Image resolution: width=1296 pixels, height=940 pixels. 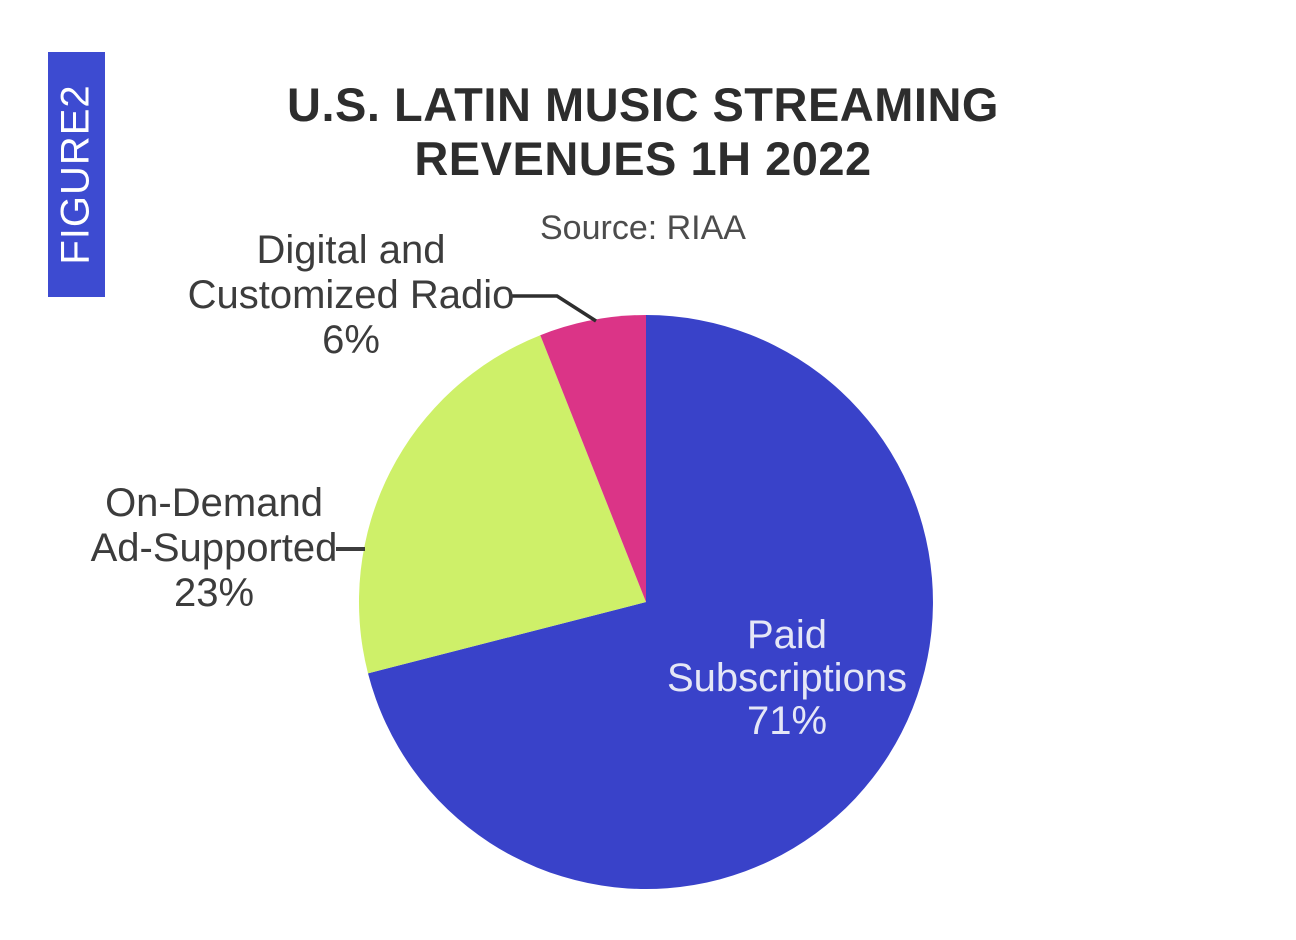 What do you see at coordinates (593, 458) in the screenshot?
I see `pie-slice-digital-customized-radio` at bounding box center [593, 458].